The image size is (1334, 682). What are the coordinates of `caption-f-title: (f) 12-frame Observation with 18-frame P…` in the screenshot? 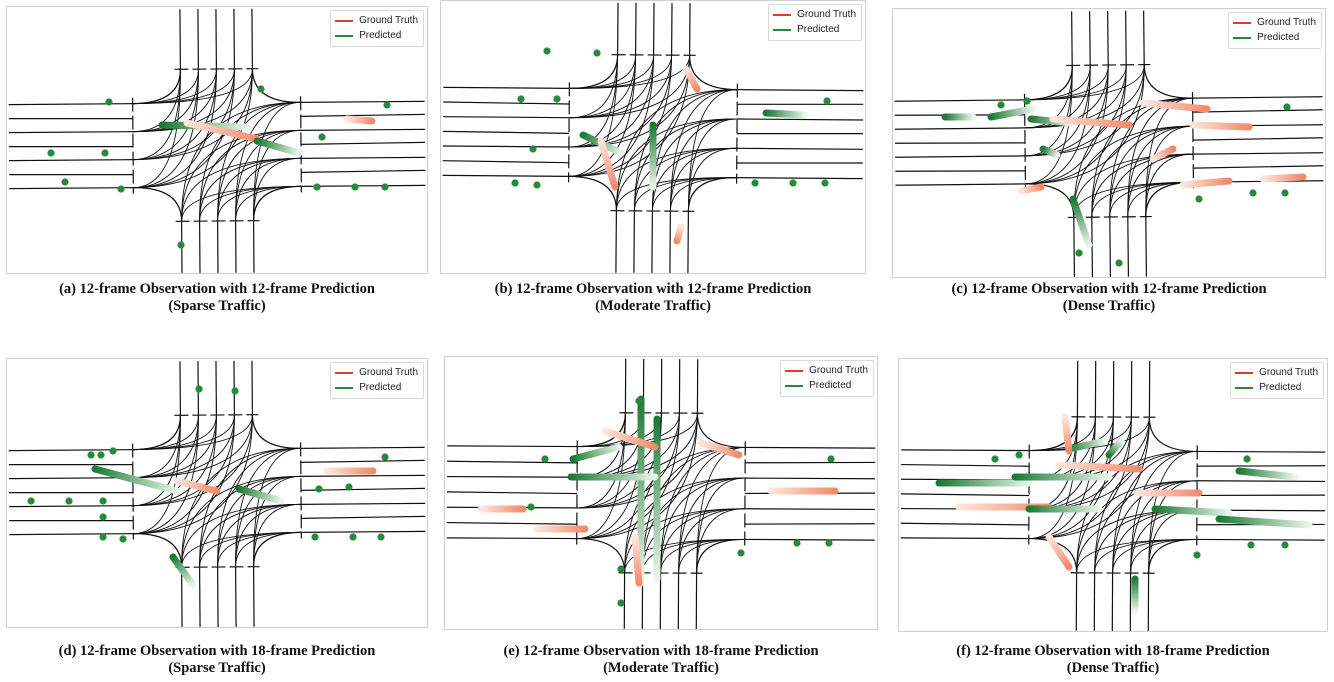 It's located at (1113, 651).